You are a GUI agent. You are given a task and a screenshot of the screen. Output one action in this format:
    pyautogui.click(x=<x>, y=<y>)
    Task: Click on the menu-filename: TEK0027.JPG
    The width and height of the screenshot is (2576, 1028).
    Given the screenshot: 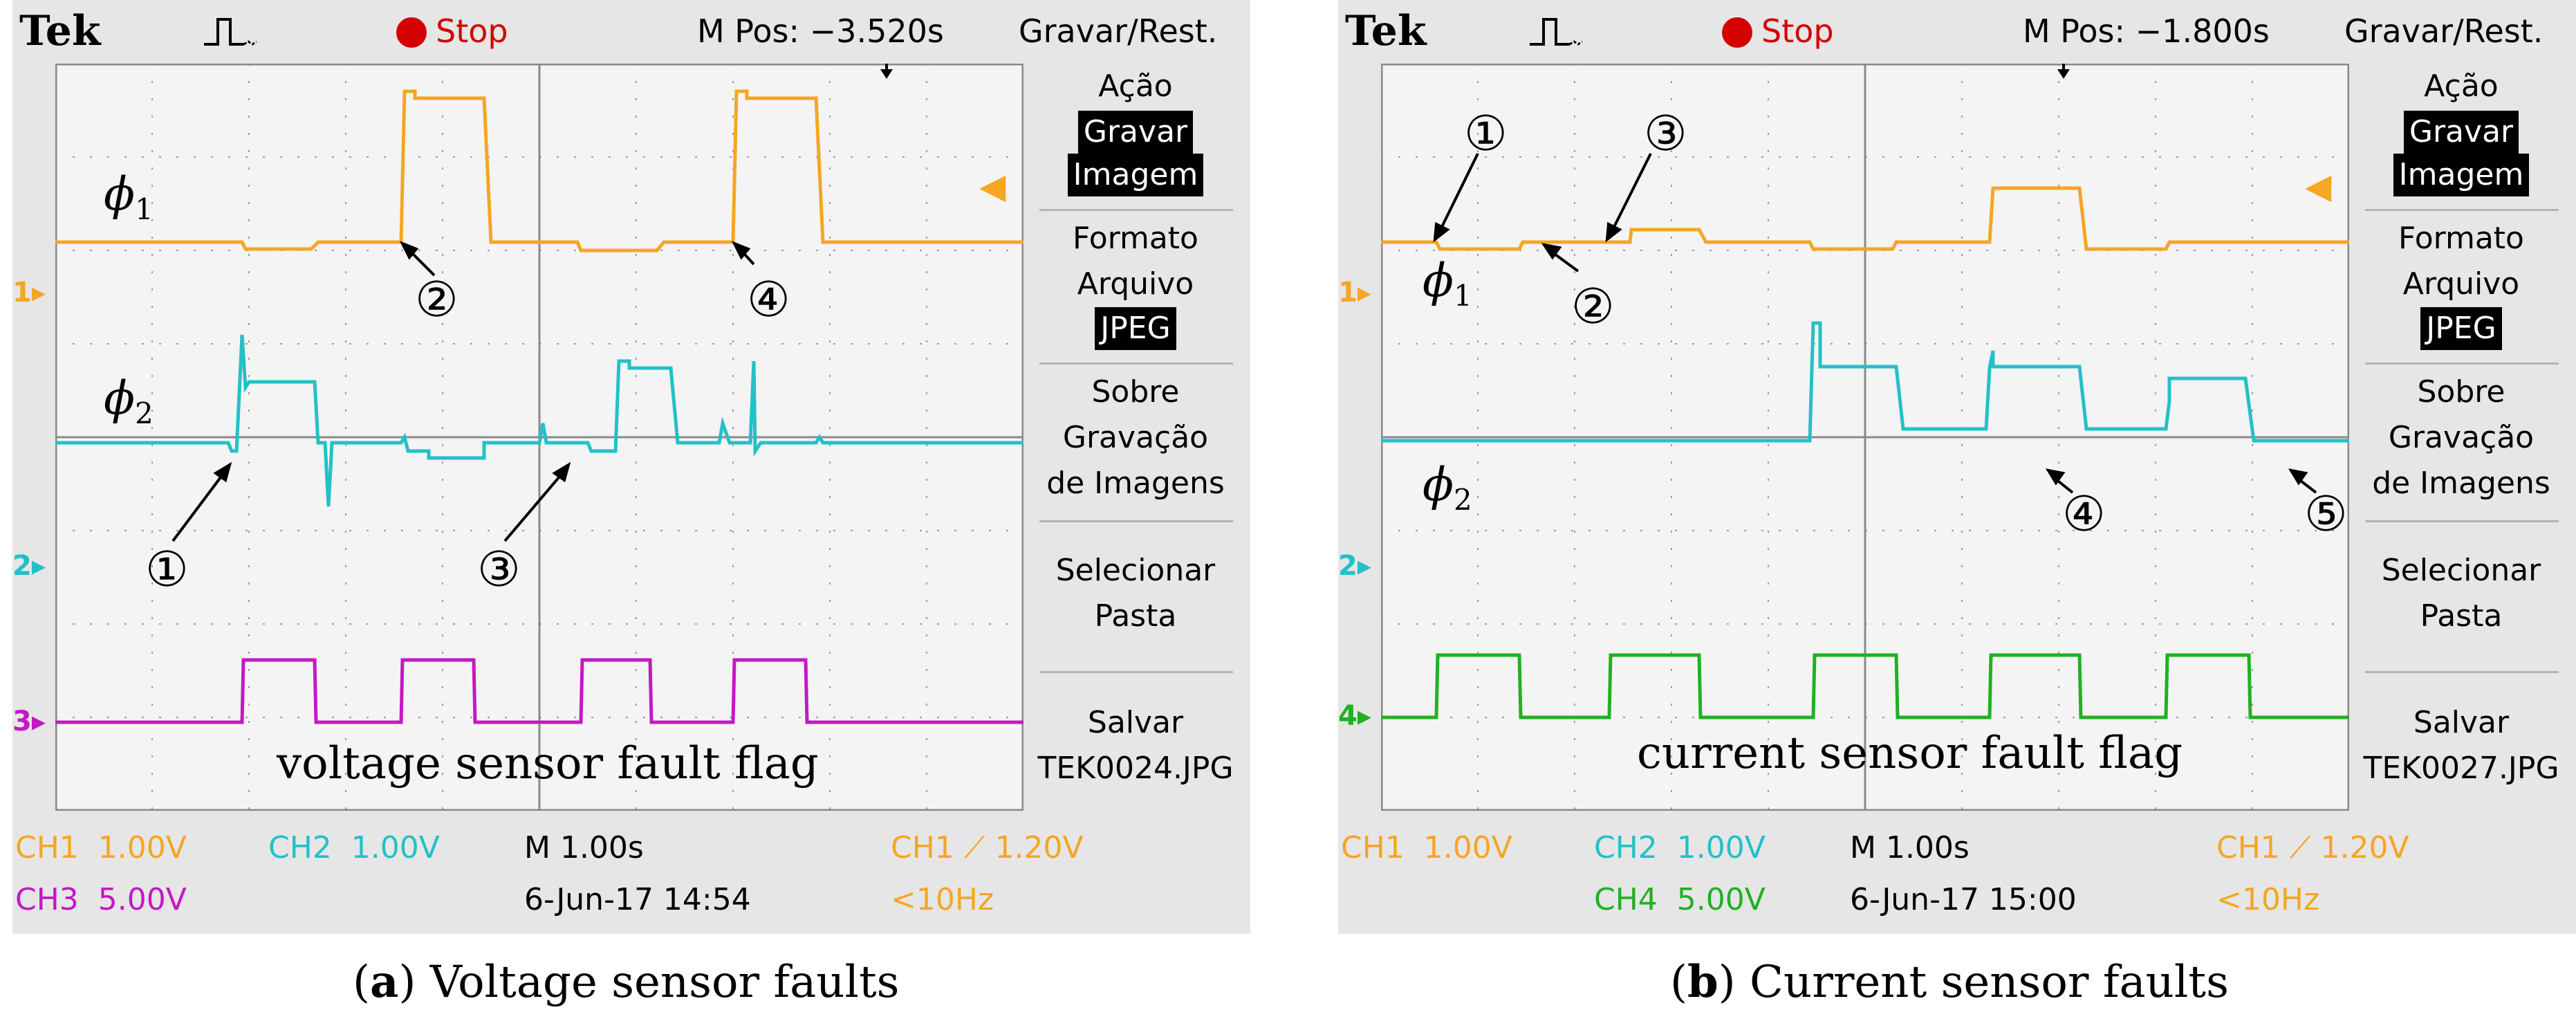 What is the action you would take?
    pyautogui.click(x=2461, y=768)
    